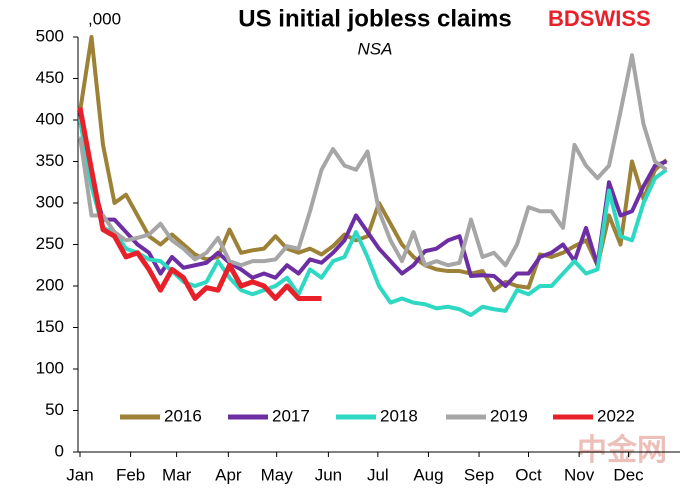 The width and height of the screenshot is (699, 499). I want to click on x-tick-label: Mar, so click(177, 474).